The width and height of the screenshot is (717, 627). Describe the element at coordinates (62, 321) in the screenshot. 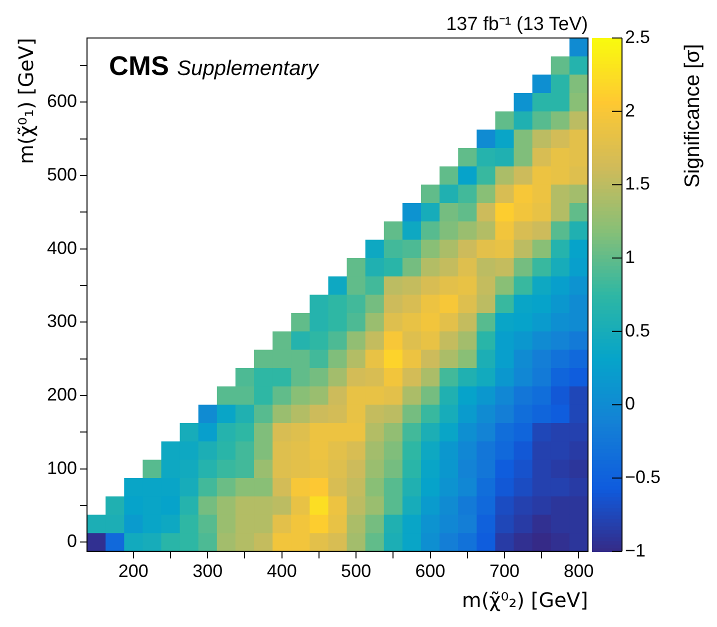

I see `y-tick-label: 300` at that location.